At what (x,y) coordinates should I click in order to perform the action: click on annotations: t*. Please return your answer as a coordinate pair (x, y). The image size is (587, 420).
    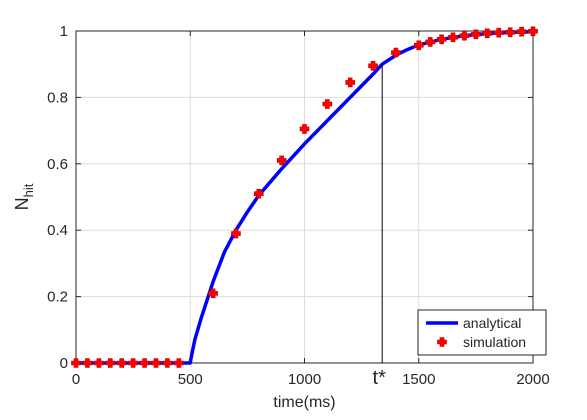
    Looking at the image, I should click on (380, 226).